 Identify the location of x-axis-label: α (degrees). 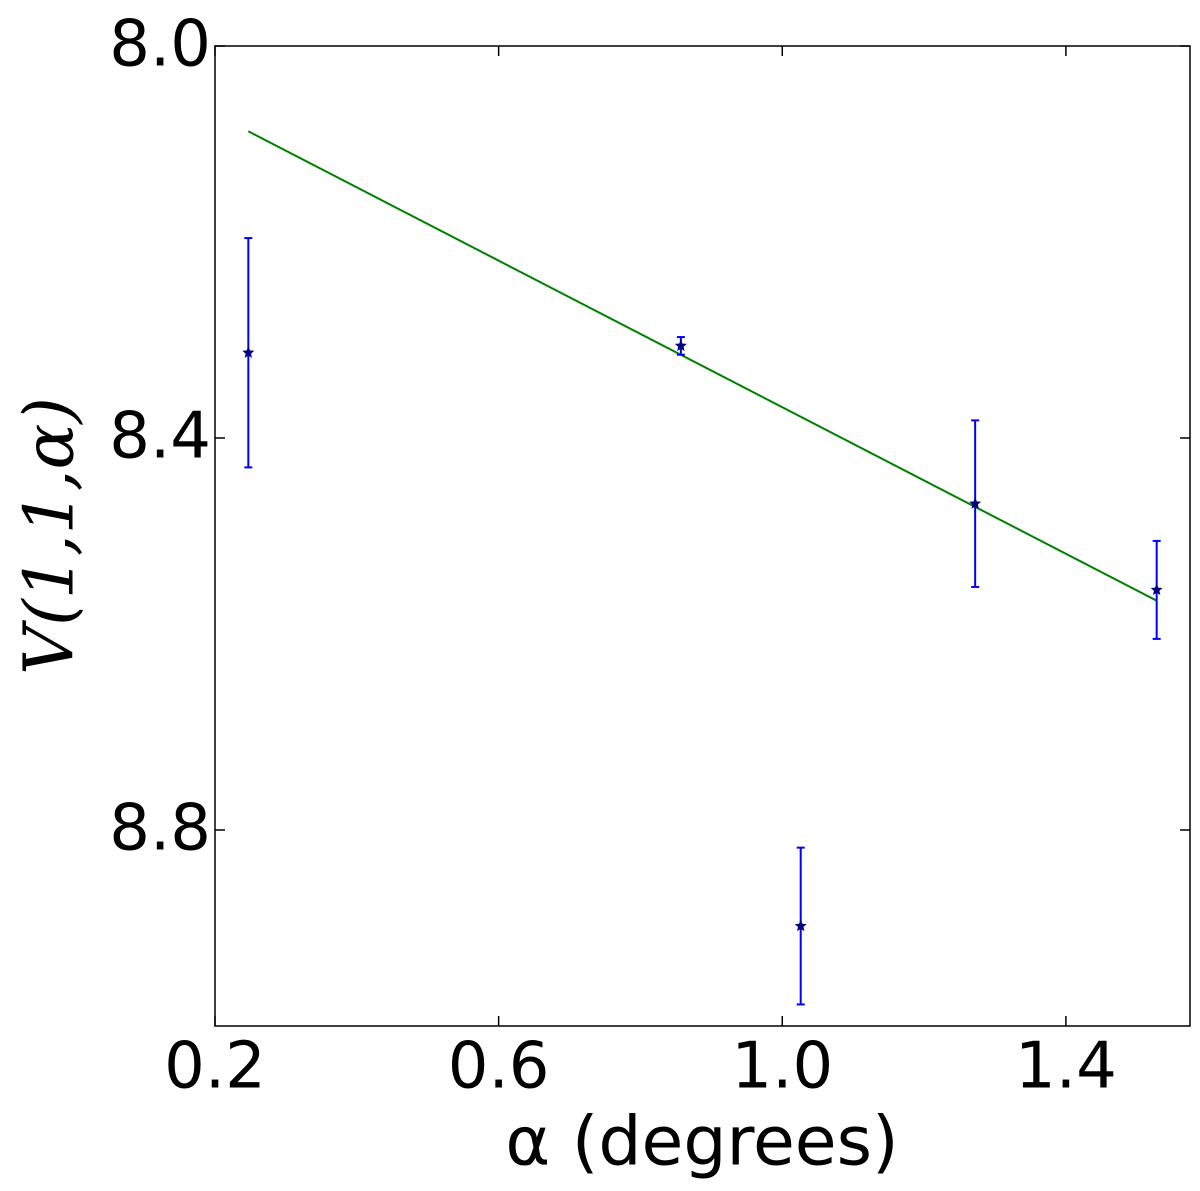
(701, 1142).